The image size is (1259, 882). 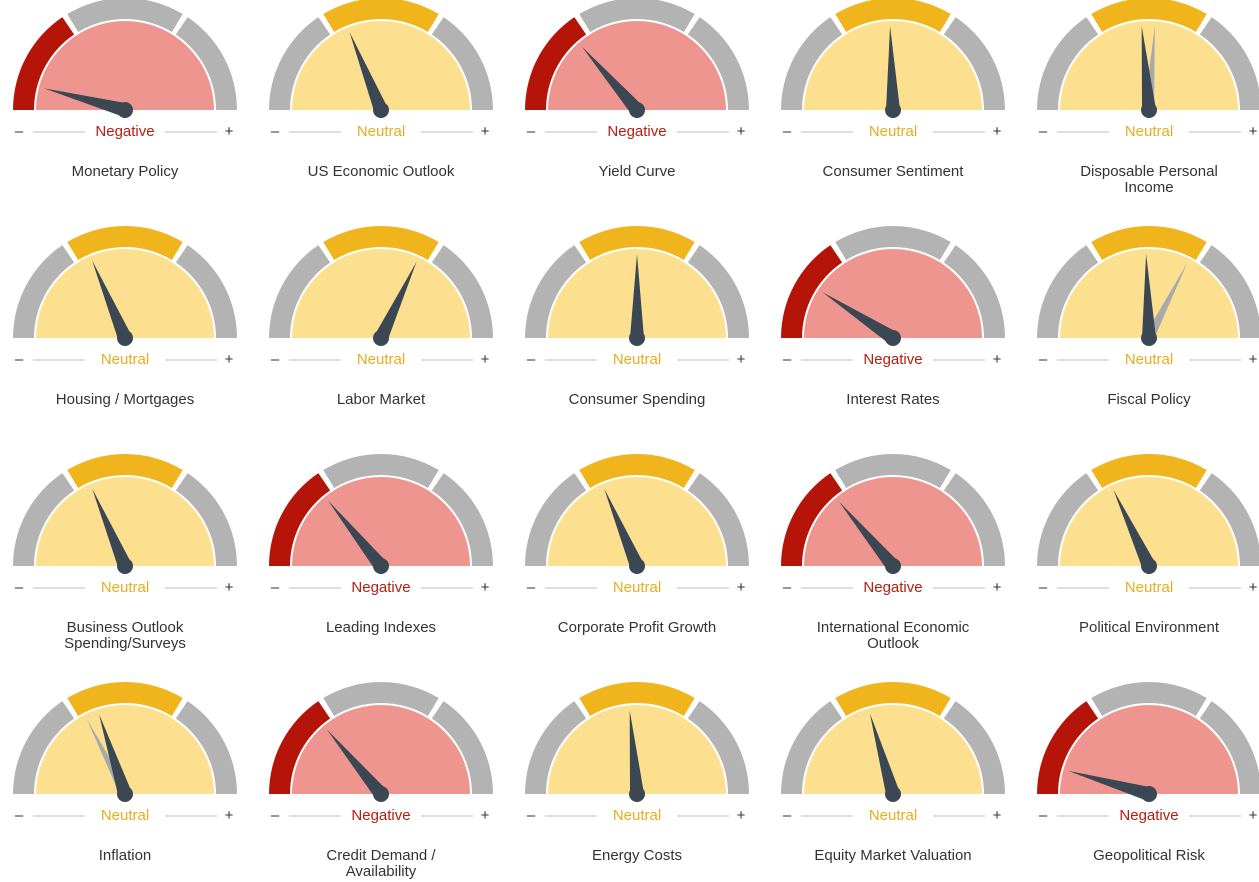 What do you see at coordinates (1149, 399) in the screenshot?
I see `gauge-title: Fiscal Policy` at bounding box center [1149, 399].